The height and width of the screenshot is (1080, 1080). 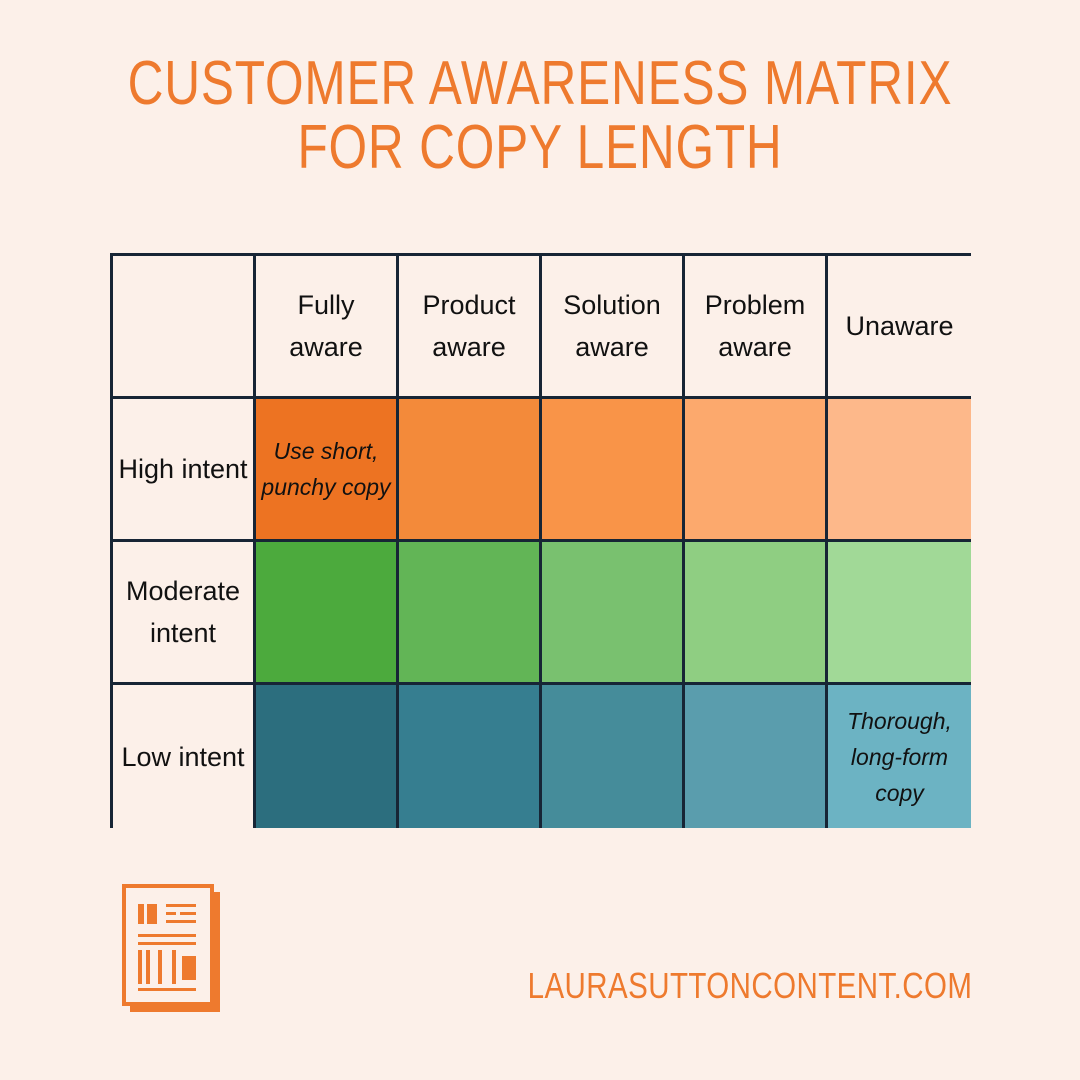 What do you see at coordinates (756, 613) in the screenshot?
I see `matrix-cell-moderate-problem-aware` at bounding box center [756, 613].